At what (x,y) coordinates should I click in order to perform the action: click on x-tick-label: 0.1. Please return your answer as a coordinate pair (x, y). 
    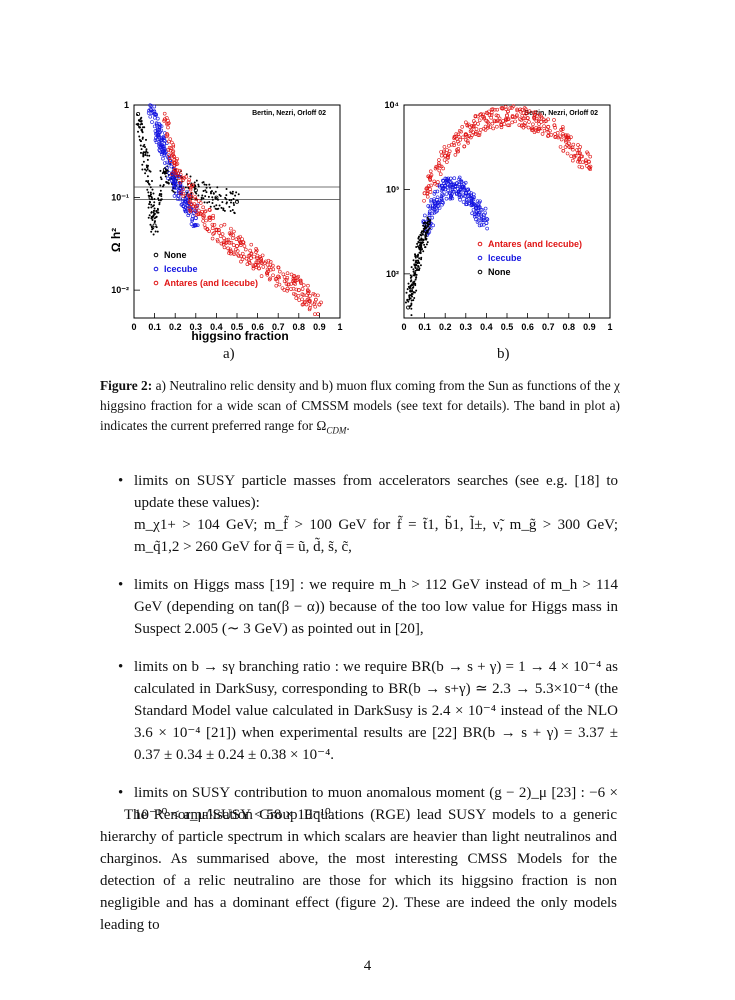
    Looking at the image, I should click on (424, 327).